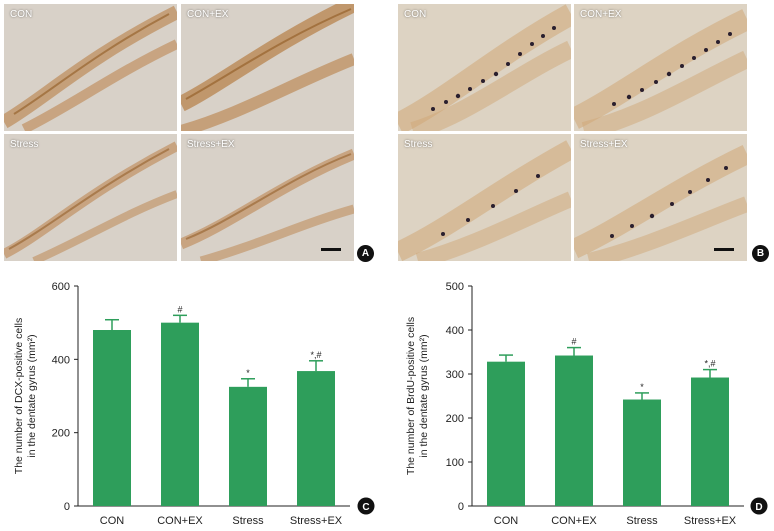 The height and width of the screenshot is (531, 774). I want to click on micrograph-b-con: CON, so click(484, 67).